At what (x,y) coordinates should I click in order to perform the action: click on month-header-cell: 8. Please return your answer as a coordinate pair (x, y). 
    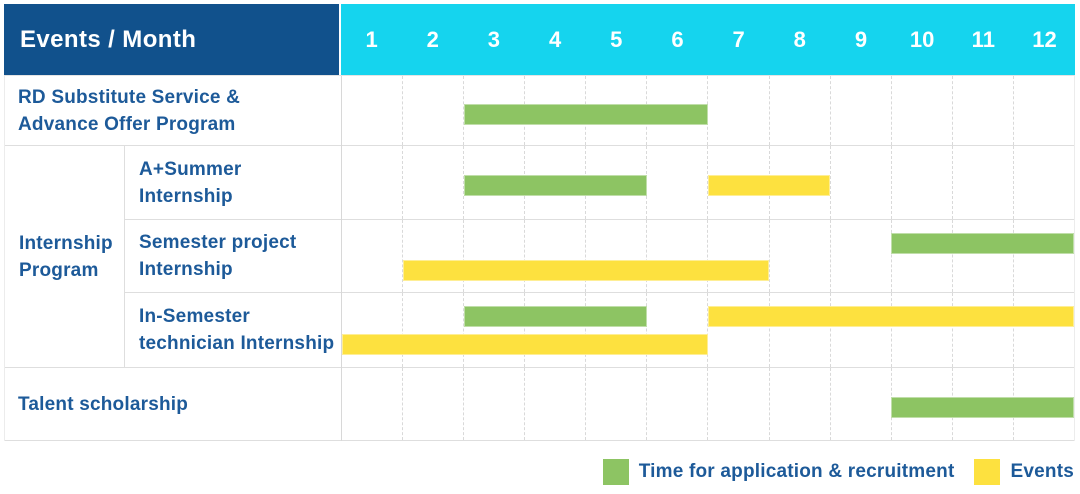
    Looking at the image, I should click on (799, 39).